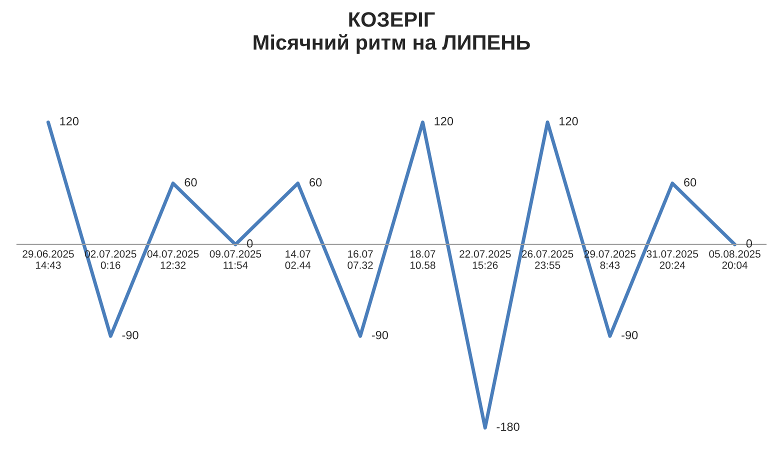 This screenshot has width=783, height=463. Describe the element at coordinates (236, 259) in the screenshot. I see `x-tick-label: 09.07.2025 11:54` at that location.